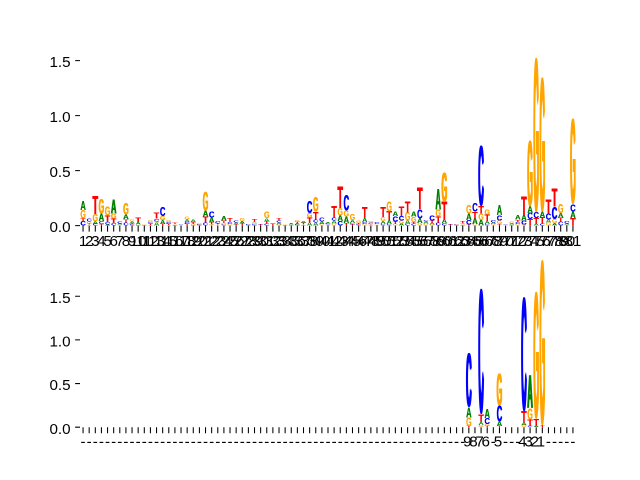 This screenshot has height=480, width=640. What do you see at coordinates (481, 241) in the screenshot?
I see `svg-text: 66` at bounding box center [481, 241].